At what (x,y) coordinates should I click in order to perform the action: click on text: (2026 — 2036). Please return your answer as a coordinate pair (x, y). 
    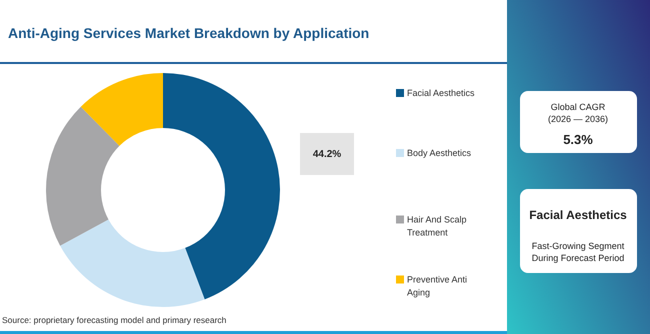
    Looking at the image, I should click on (578, 119).